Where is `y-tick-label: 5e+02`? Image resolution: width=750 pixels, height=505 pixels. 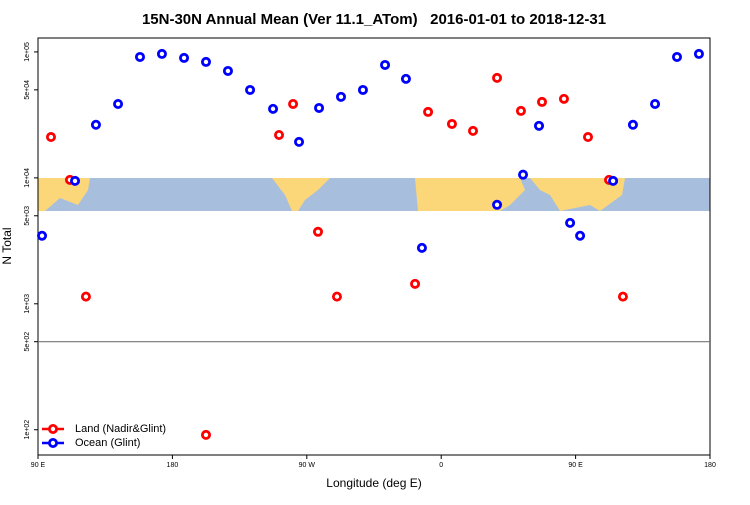 y-tick-label: 5e+02 is located at coordinates (27, 342).